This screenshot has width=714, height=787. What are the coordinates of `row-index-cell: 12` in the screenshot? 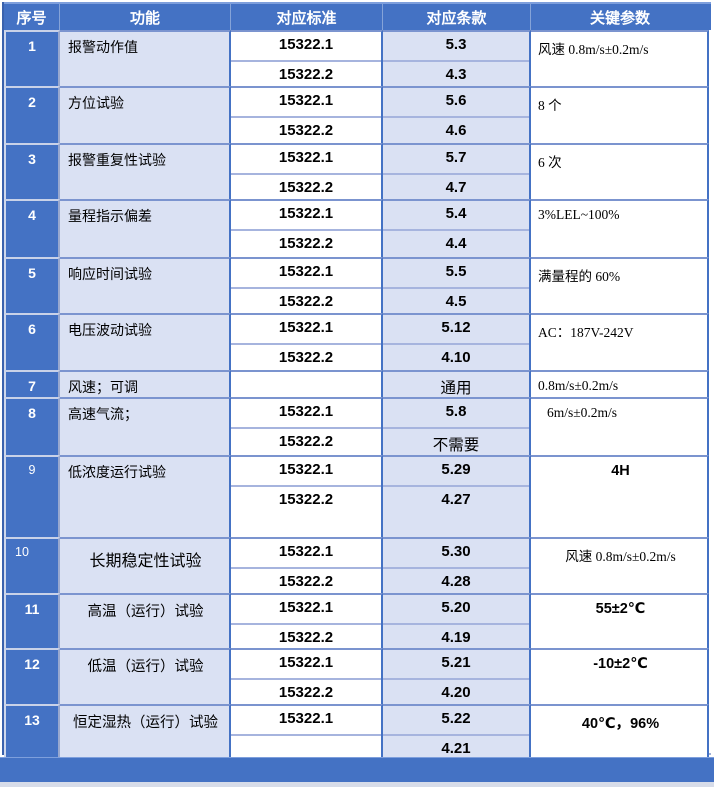 It's located at (32, 676).